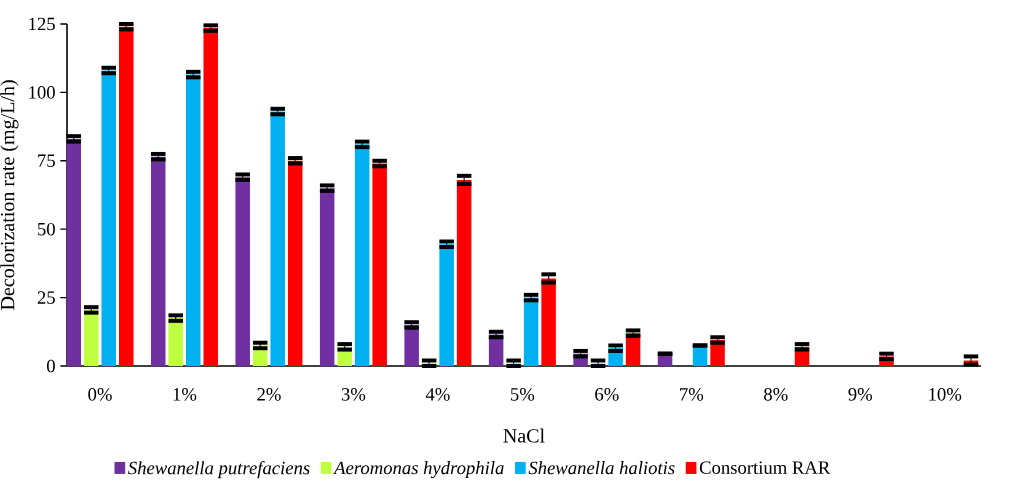 This screenshot has height=484, width=1014. What do you see at coordinates (523, 394) in the screenshot?
I see `x-tick-label: 5%` at bounding box center [523, 394].